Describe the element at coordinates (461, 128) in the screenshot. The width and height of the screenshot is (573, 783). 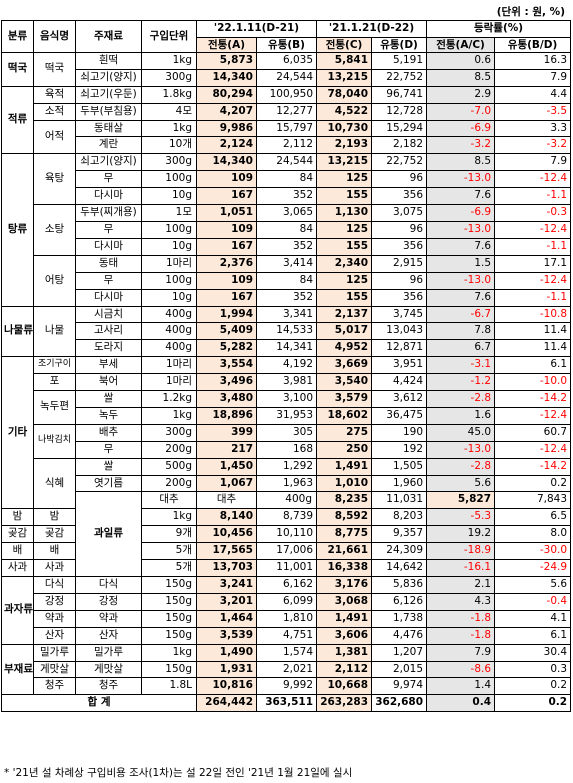
I see `rate-ac-cell: -6.9` at that location.